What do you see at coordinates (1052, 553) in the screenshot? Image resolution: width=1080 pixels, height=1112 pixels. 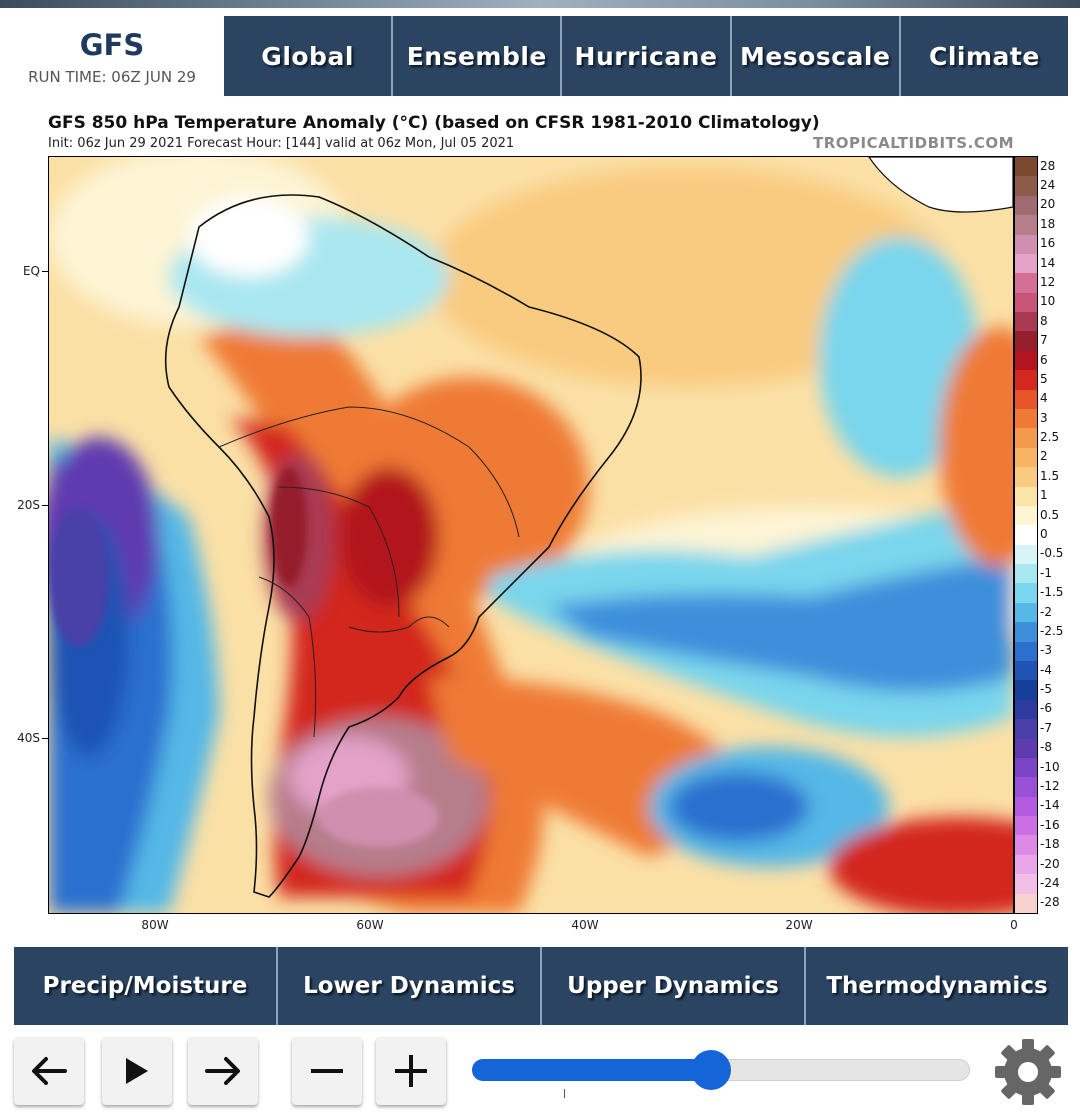 I see `color-scale-label: -0.5` at bounding box center [1052, 553].